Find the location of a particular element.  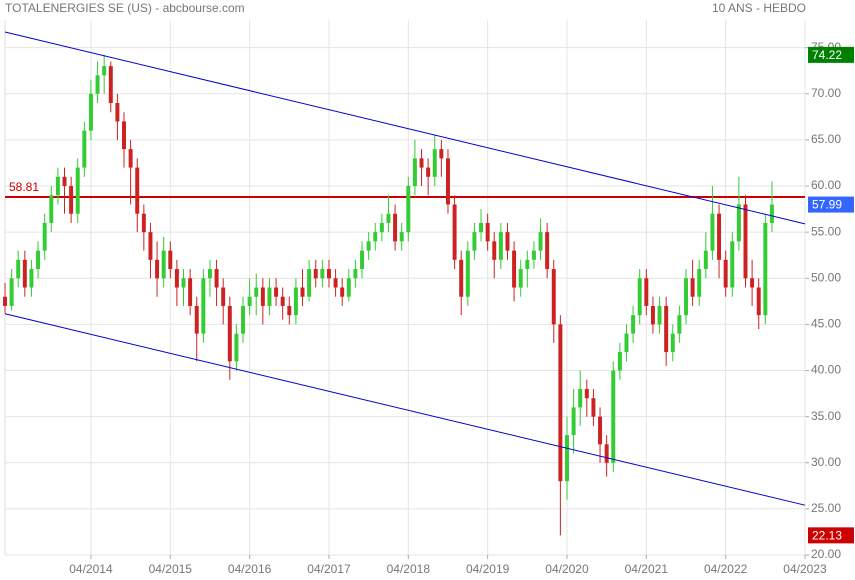

x-tick-label: 04/2020 is located at coordinates (567, 569).